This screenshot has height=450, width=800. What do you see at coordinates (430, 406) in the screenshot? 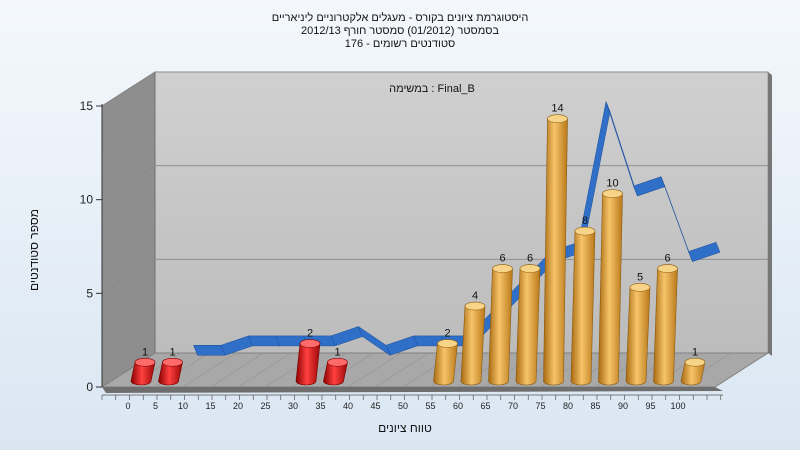
I see `x-tick-label: 55` at bounding box center [430, 406].